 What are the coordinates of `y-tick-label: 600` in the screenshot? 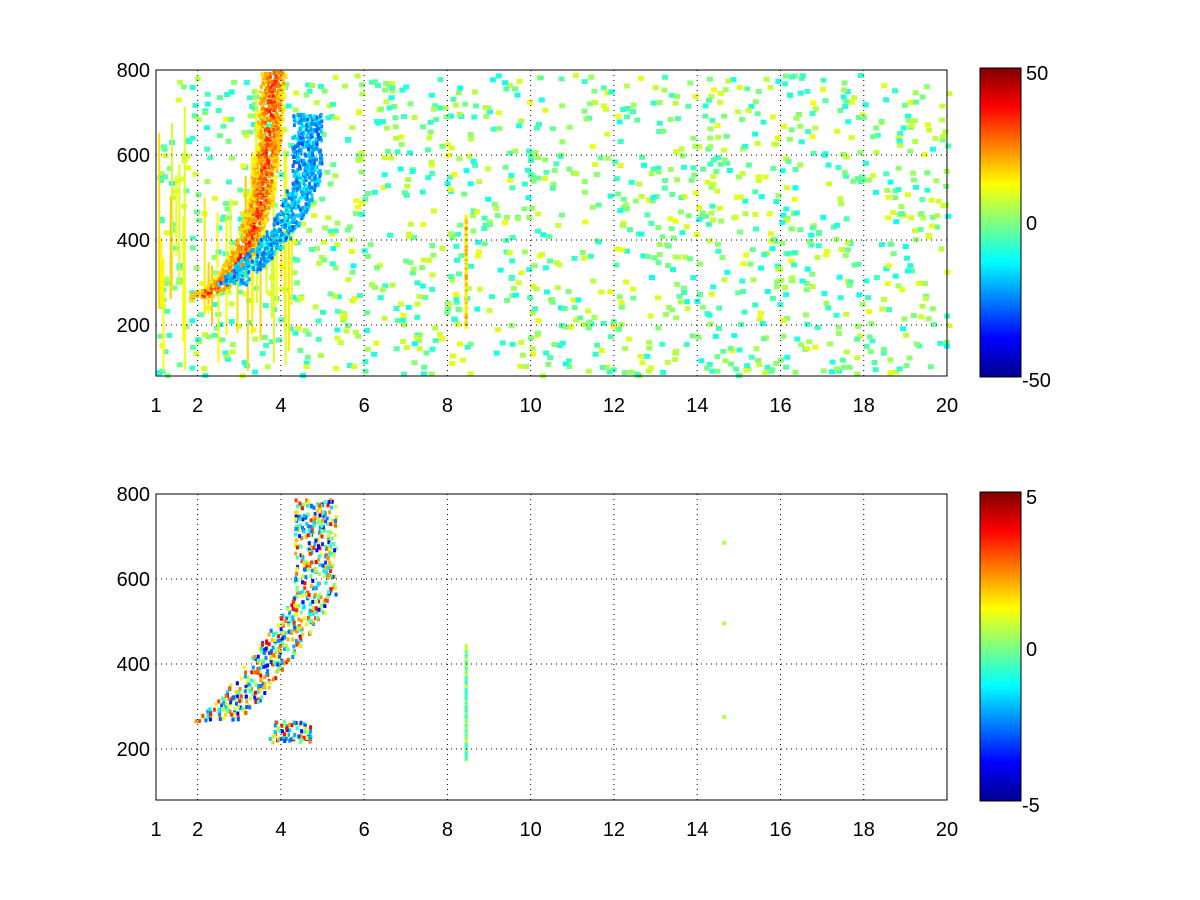 It's located at (133, 580).